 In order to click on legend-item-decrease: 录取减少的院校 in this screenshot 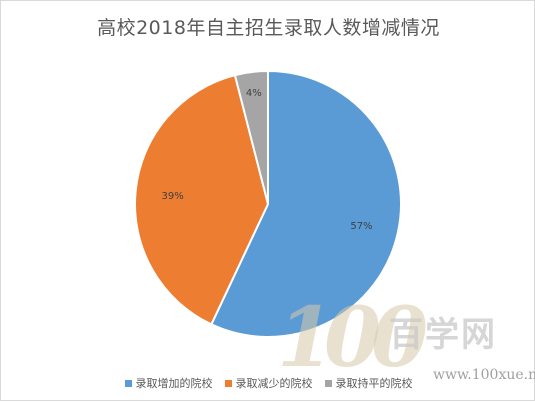, I will do `click(268, 383)`.